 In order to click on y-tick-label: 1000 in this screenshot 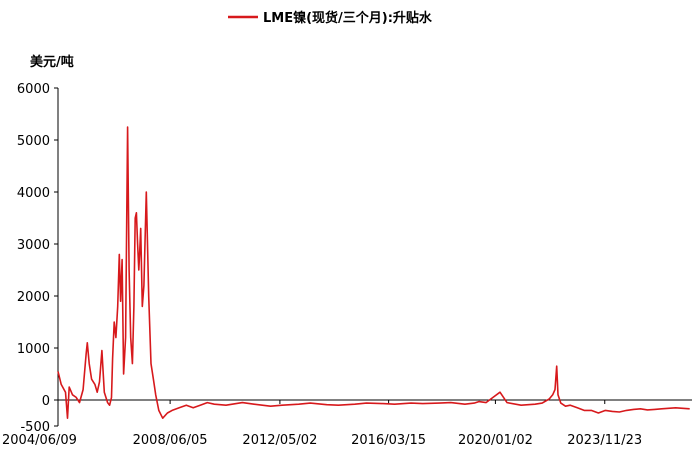, I will do `click(33, 349)`.